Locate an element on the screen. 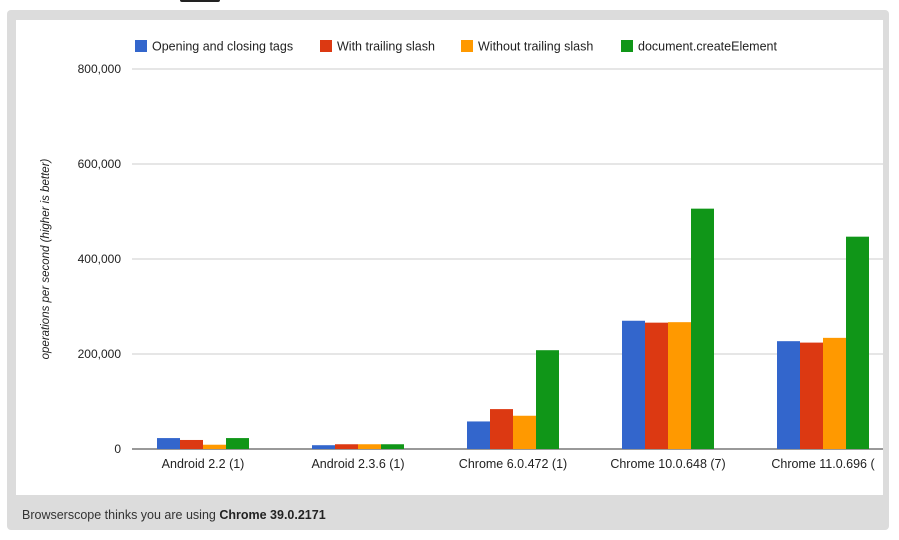  legend-label: document.createElement is located at coordinates (707, 47).